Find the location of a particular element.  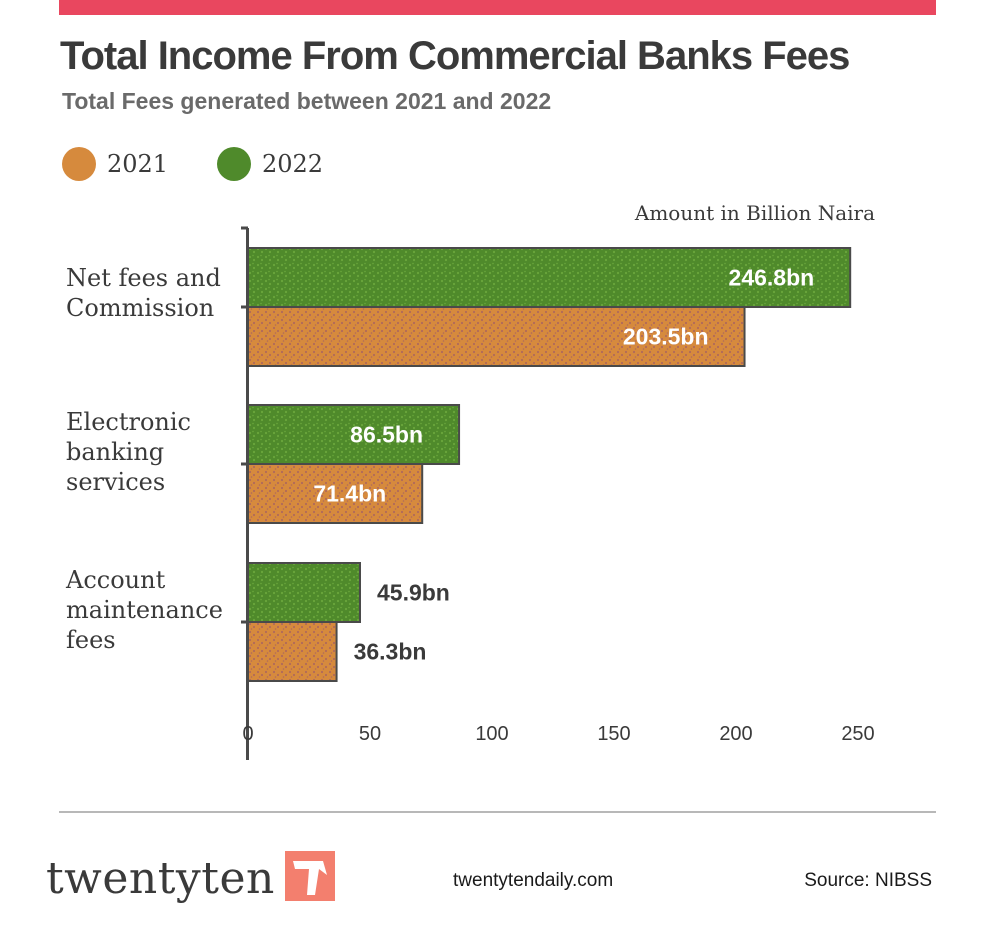

category-label-2: Account maintenance fees is located at coordinates (144, 610).